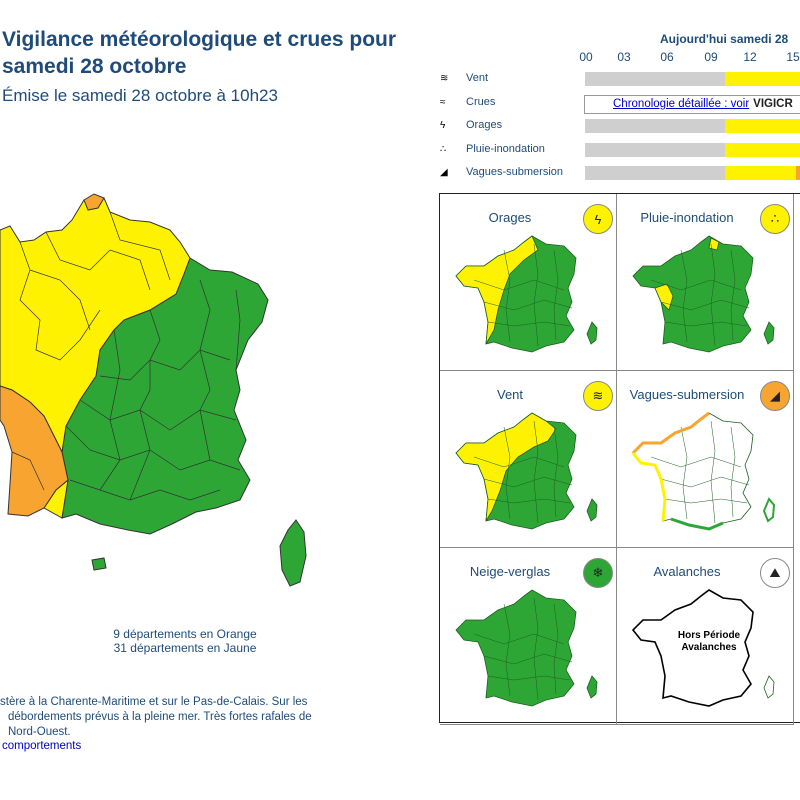 This screenshot has width=800, height=800. Describe the element at coordinates (510, 394) in the screenshot. I see `map-cell-title: Vent` at that location.